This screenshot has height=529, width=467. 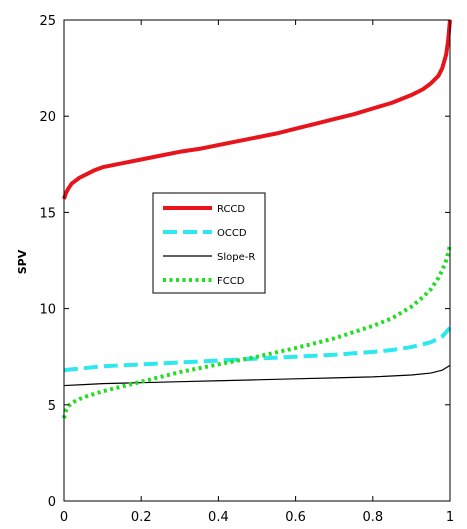 What do you see at coordinates (257, 349) in the screenshot?
I see `series-line-occd` at bounding box center [257, 349].